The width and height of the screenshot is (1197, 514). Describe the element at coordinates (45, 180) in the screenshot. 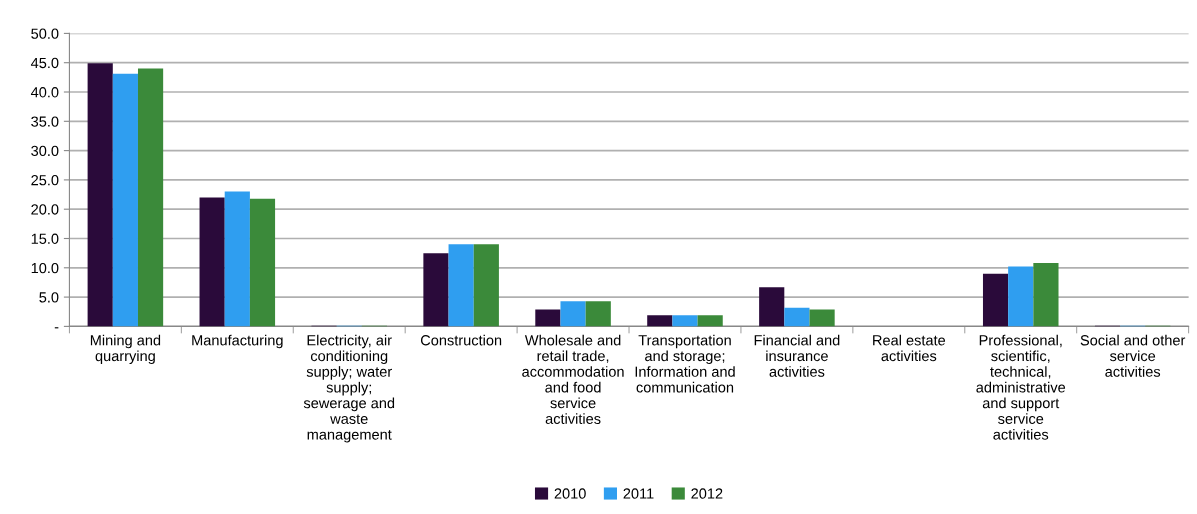

I see `y-tick-label: 25.0` at that location.